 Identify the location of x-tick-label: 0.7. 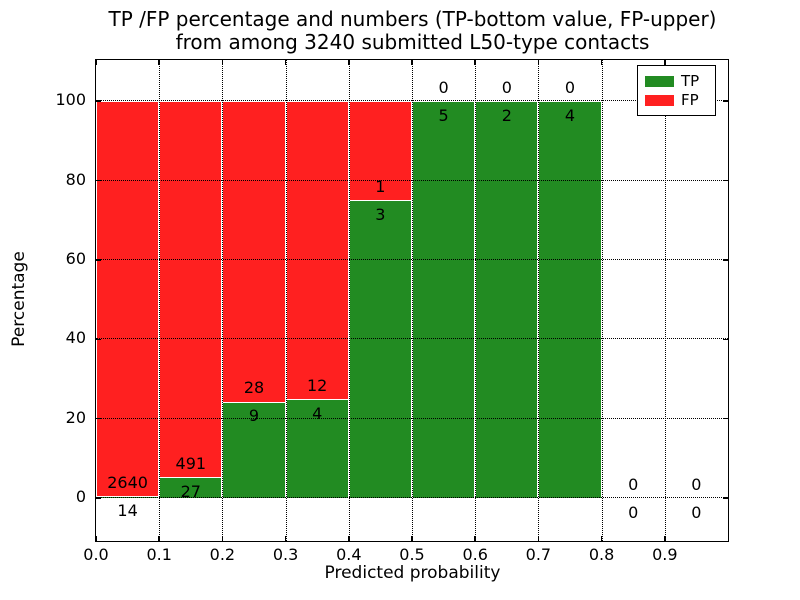
(538, 554).